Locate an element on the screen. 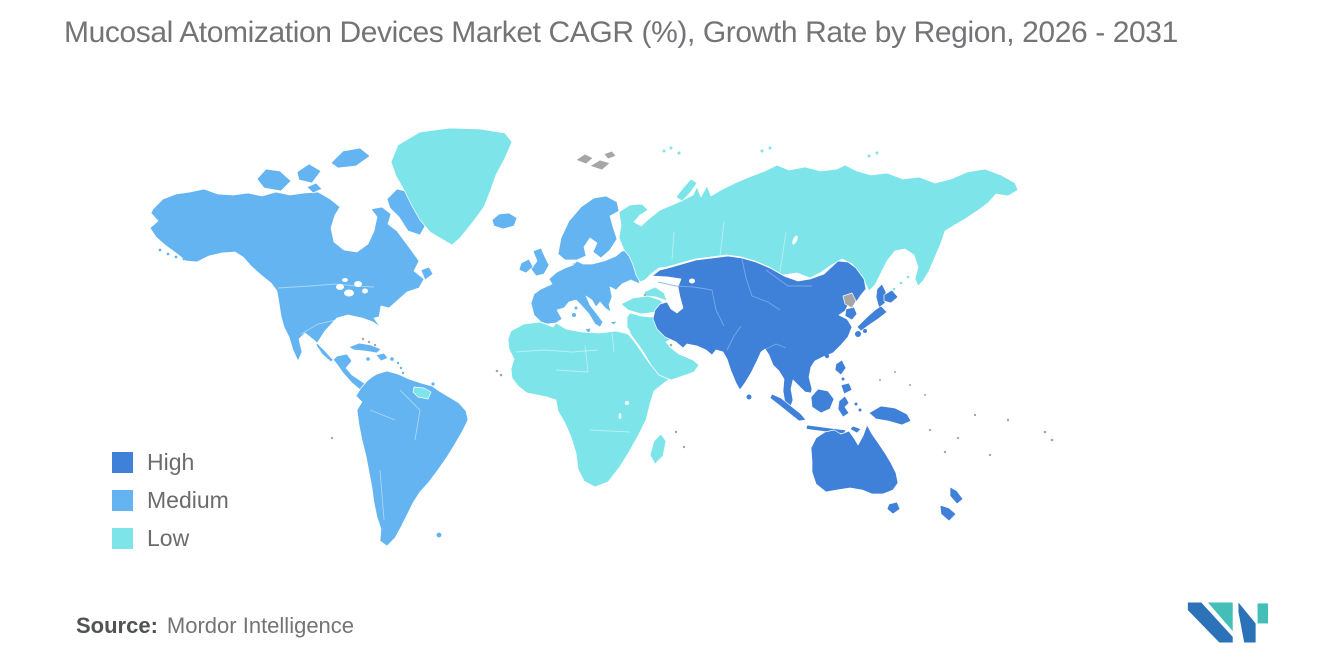  source-text: Mordor Intelligence is located at coordinates (260, 625).